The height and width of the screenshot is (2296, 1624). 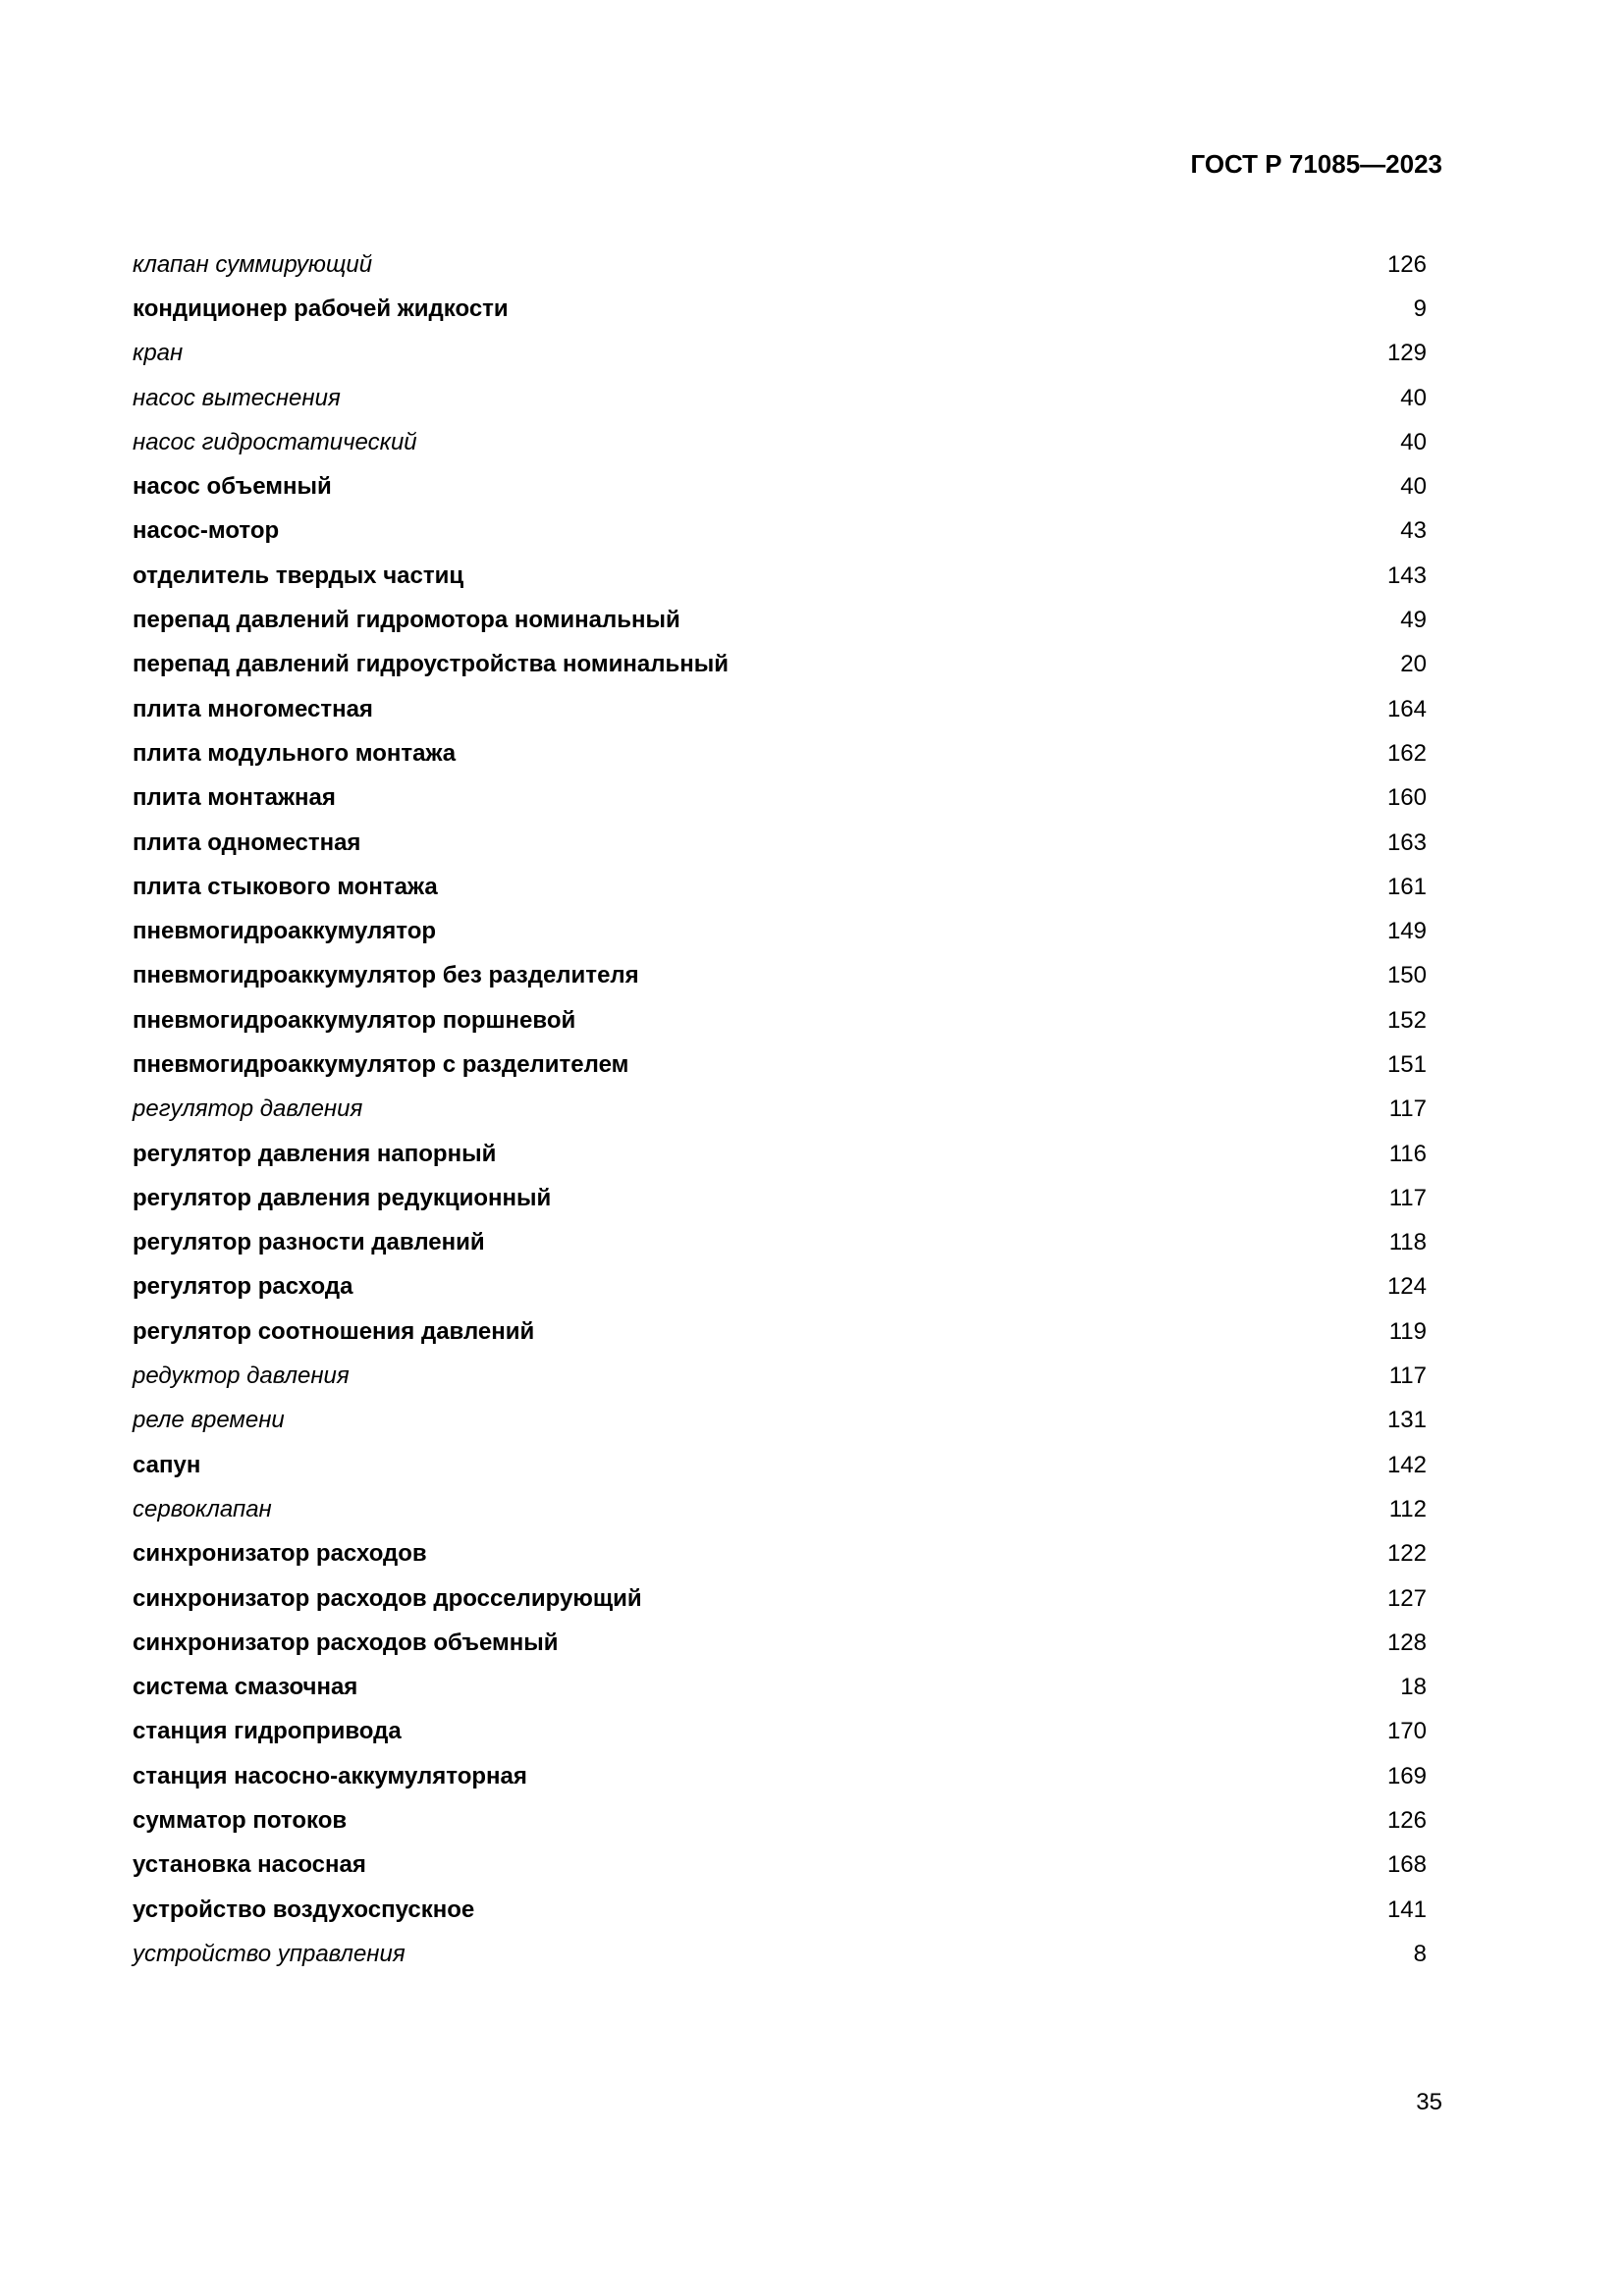 I want to click on index-entry: насос объемный 40, so click(x=780, y=486).